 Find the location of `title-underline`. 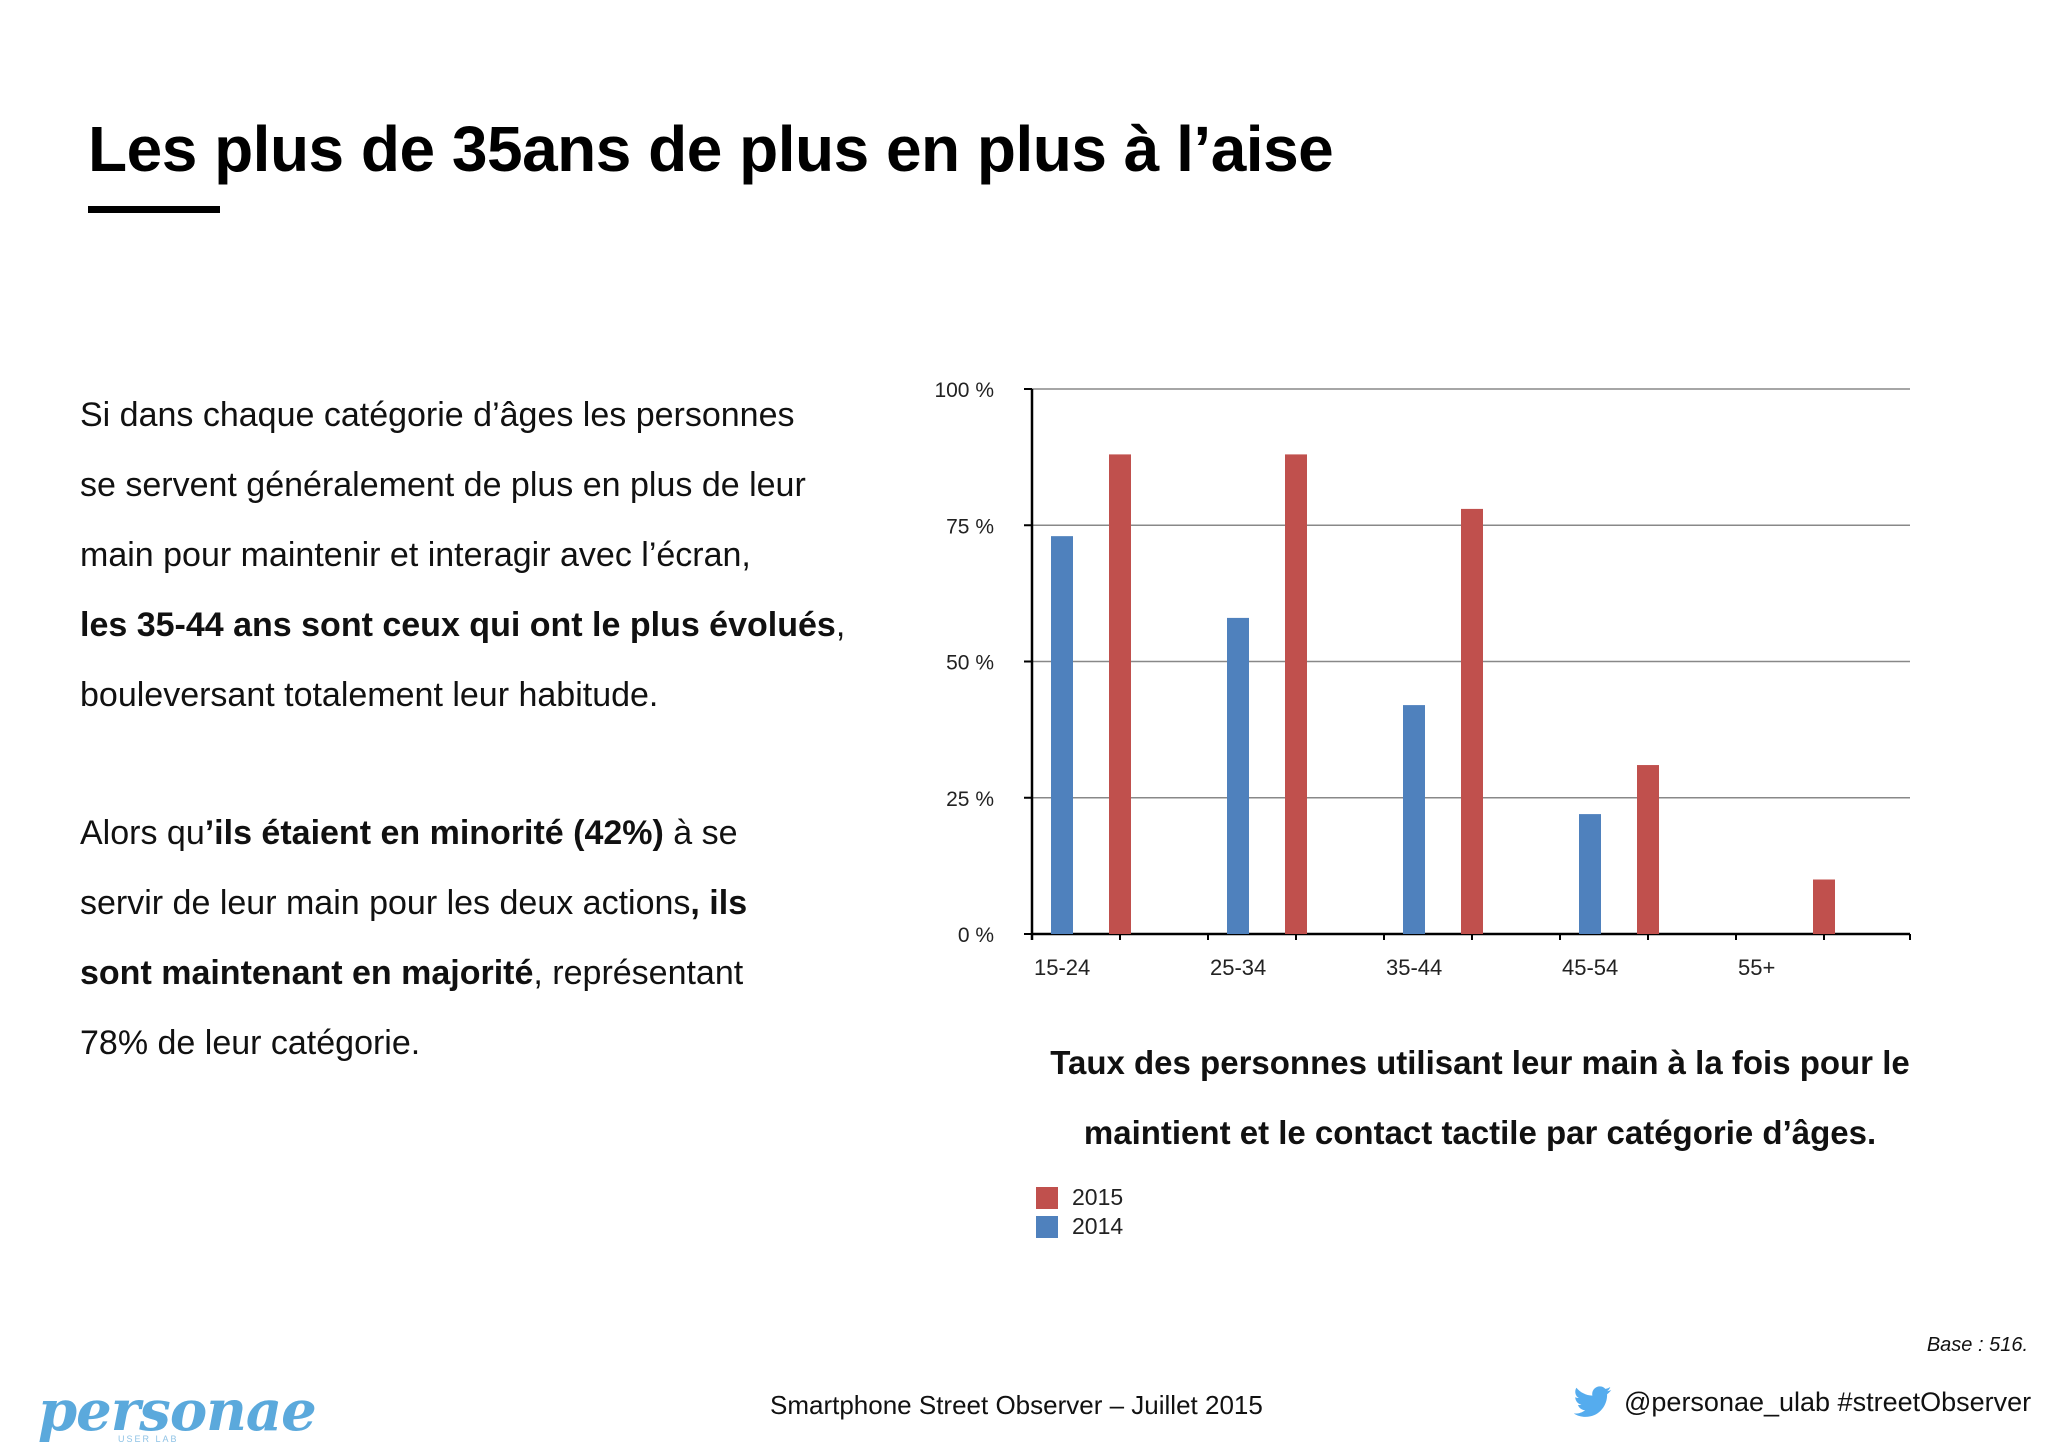

title-underline is located at coordinates (154, 209).